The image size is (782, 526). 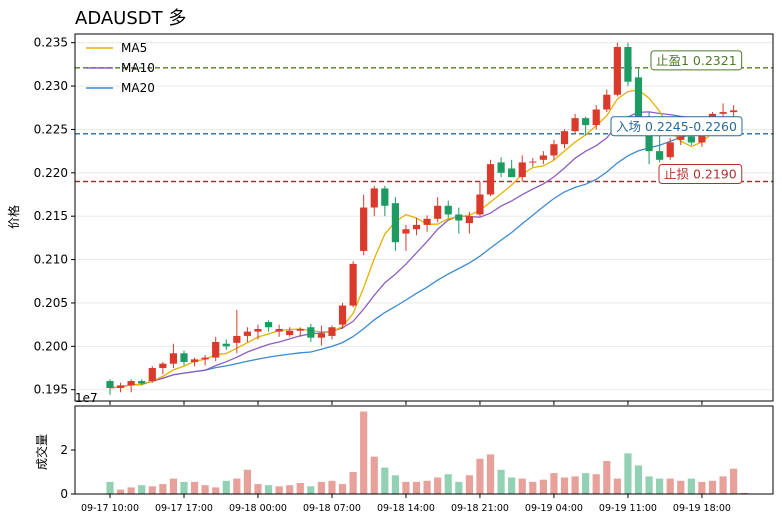 What do you see at coordinates (406, 508) in the screenshot?
I see `x-tick-label: 09-18 14:00` at bounding box center [406, 508].